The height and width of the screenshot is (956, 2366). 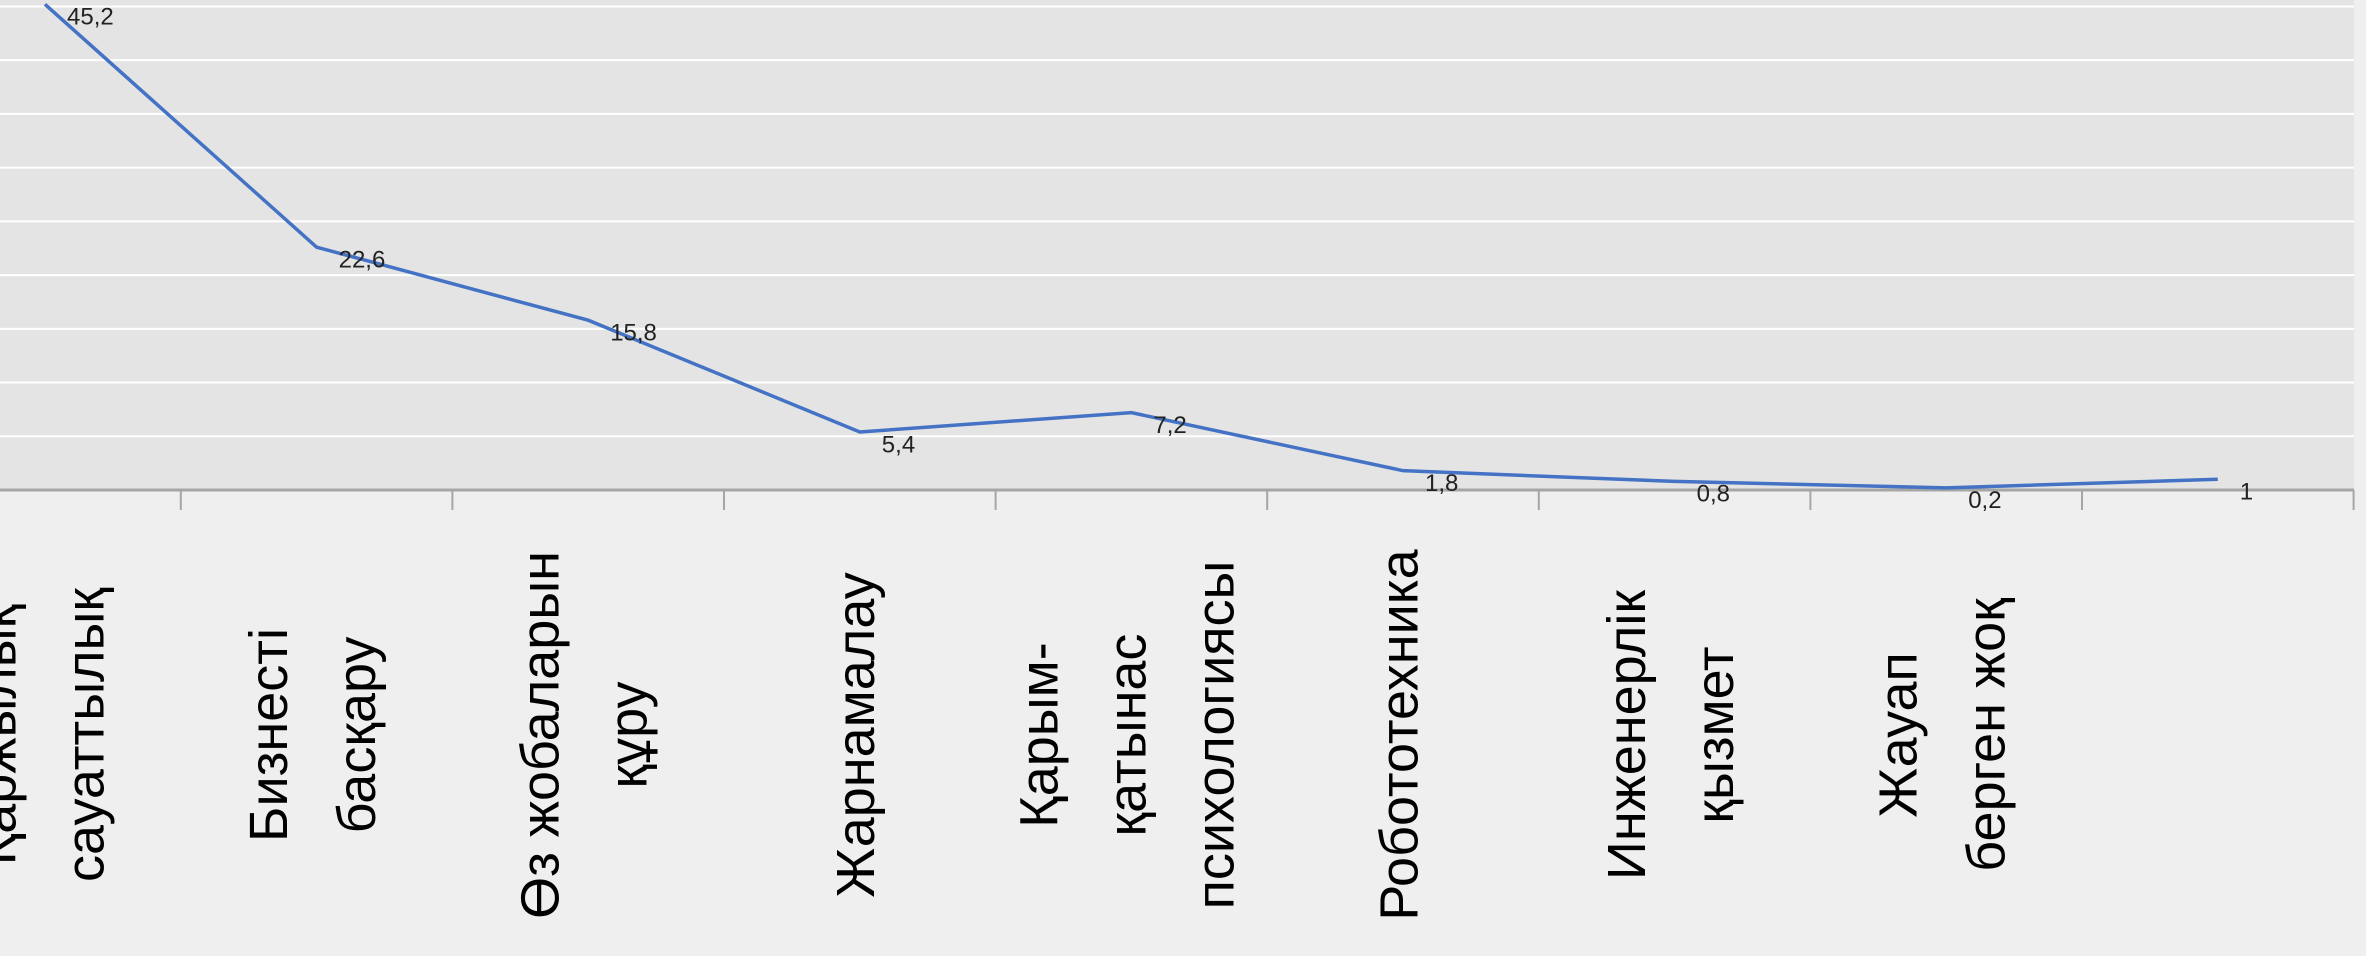 I want to click on x-tick-label: Жауап берген жоқ, so click(x=1942, y=735).